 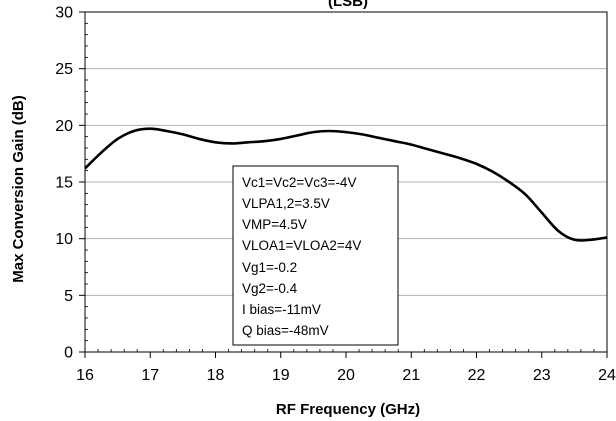 I want to click on x-axis-title: RF Frequency (GHz), so click(x=348, y=409).